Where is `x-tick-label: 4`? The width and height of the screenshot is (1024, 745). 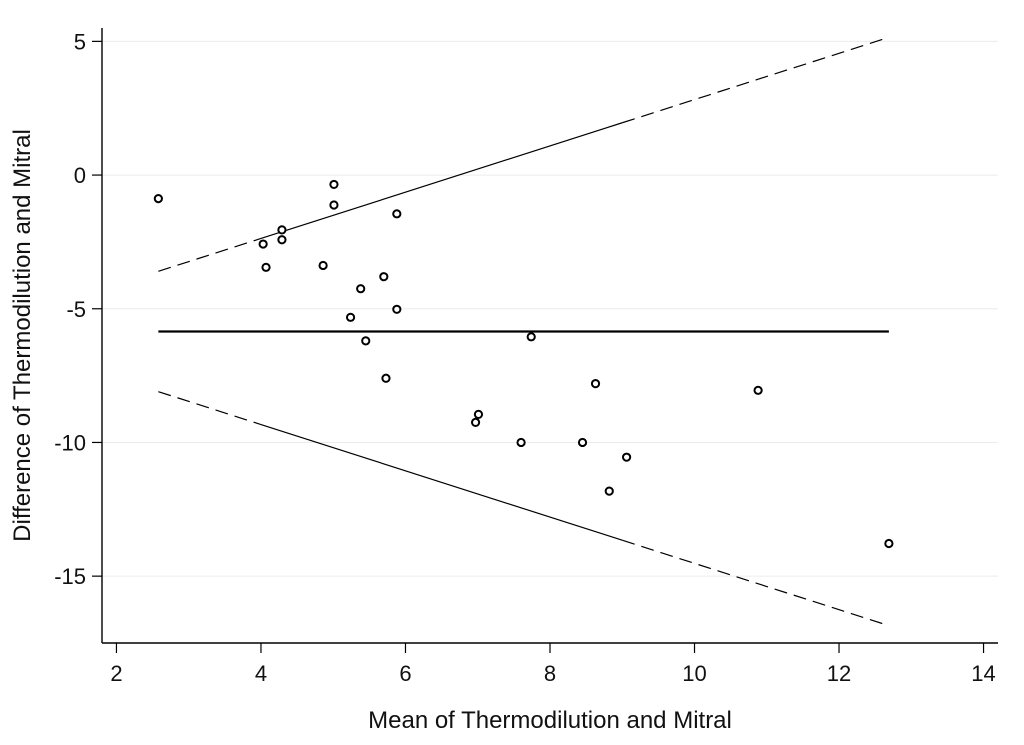
x-tick-label: 4 is located at coordinates (261, 673).